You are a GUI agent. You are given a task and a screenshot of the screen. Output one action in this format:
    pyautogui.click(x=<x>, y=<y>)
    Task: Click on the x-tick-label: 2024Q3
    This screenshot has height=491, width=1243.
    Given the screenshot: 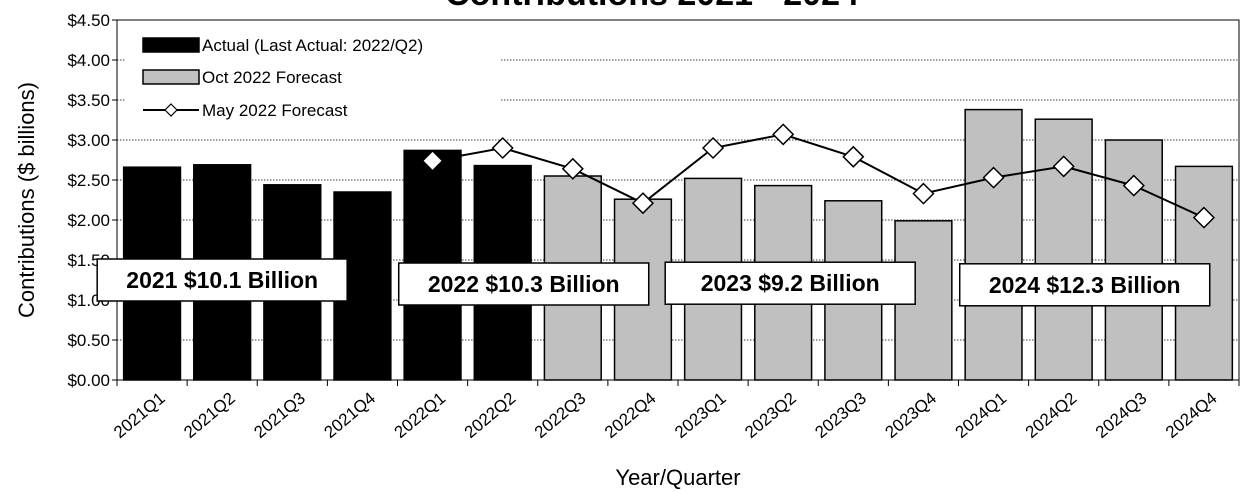 What is the action you would take?
    pyautogui.click(x=1121, y=415)
    